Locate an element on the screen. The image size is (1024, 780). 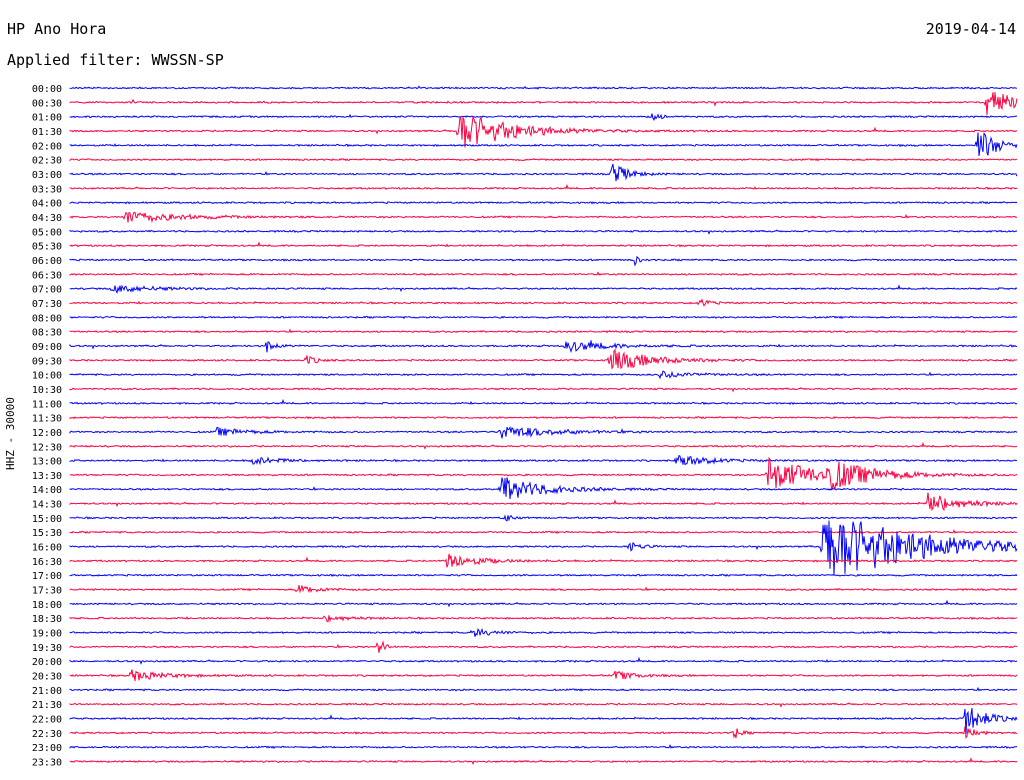
row-time-label: 04:30 is located at coordinates (47, 218).